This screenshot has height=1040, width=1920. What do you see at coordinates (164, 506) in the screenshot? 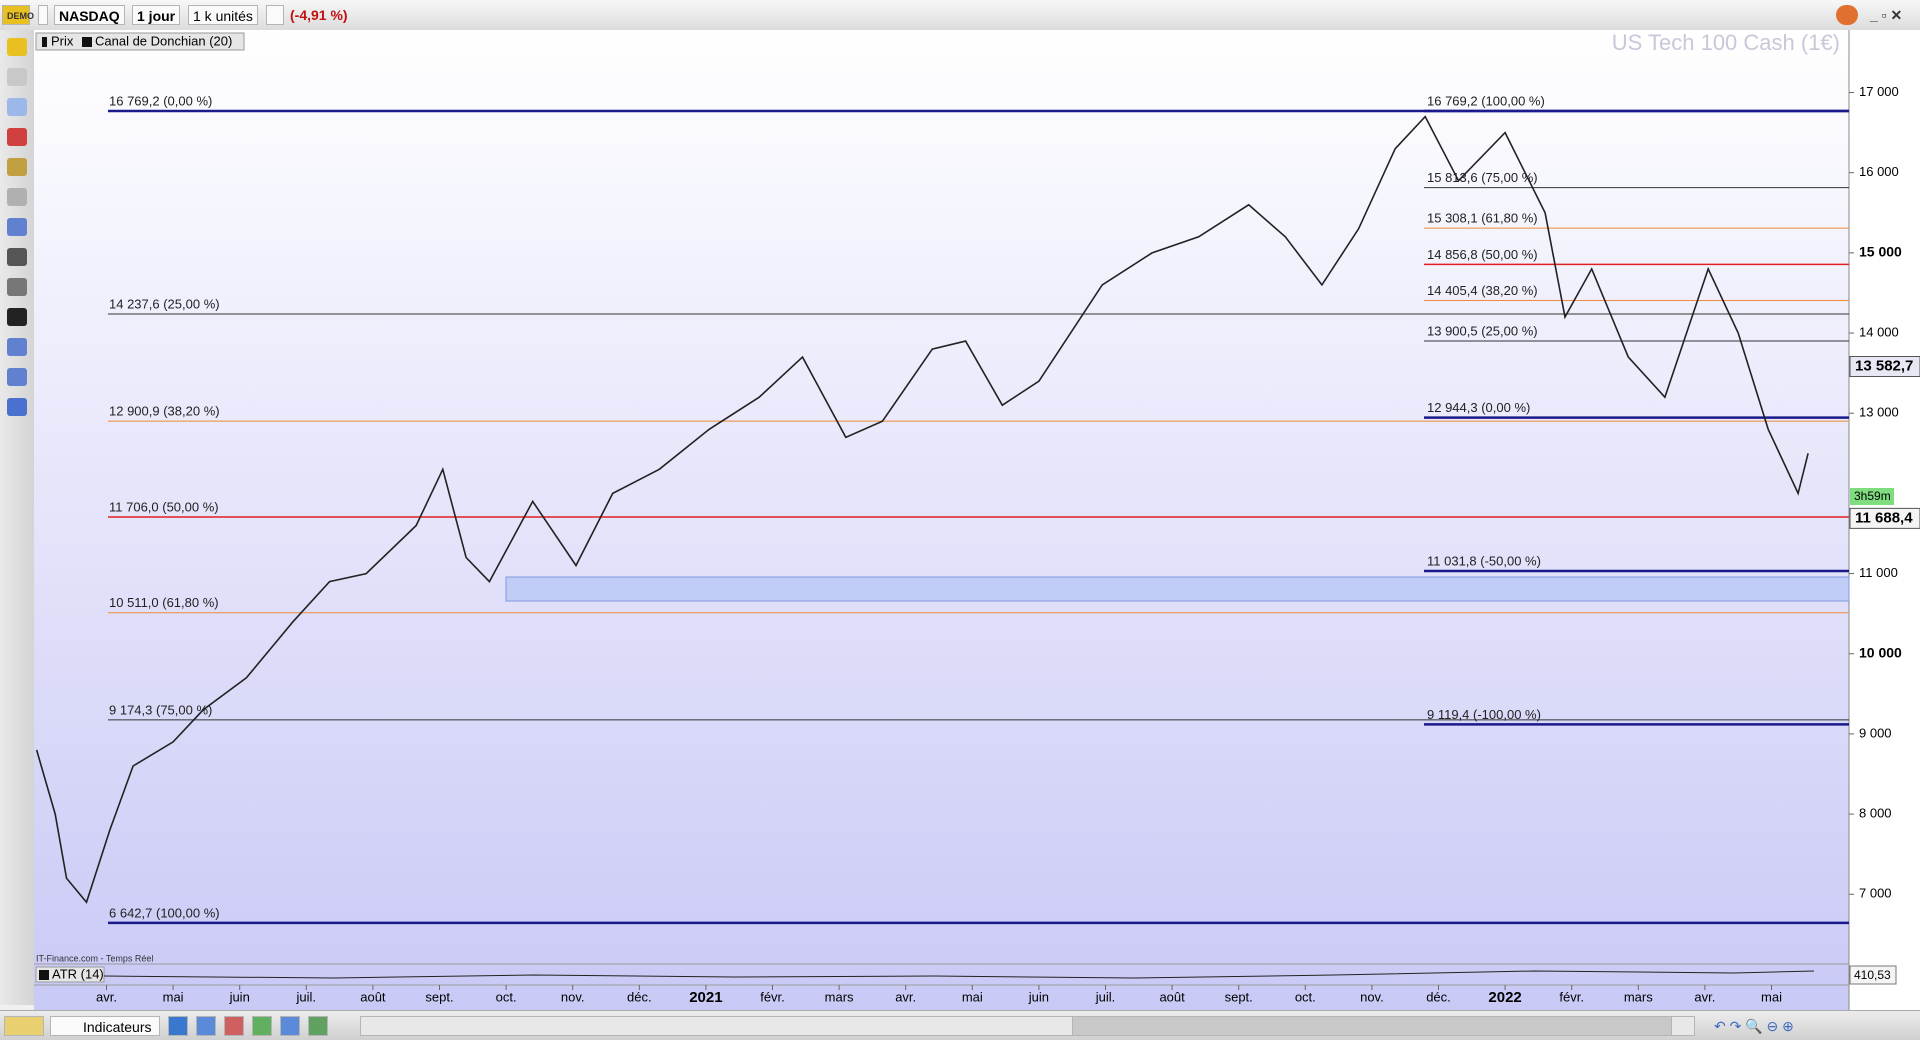
I see `fib-label: 11 706,0 (50,00 %)` at bounding box center [164, 506].